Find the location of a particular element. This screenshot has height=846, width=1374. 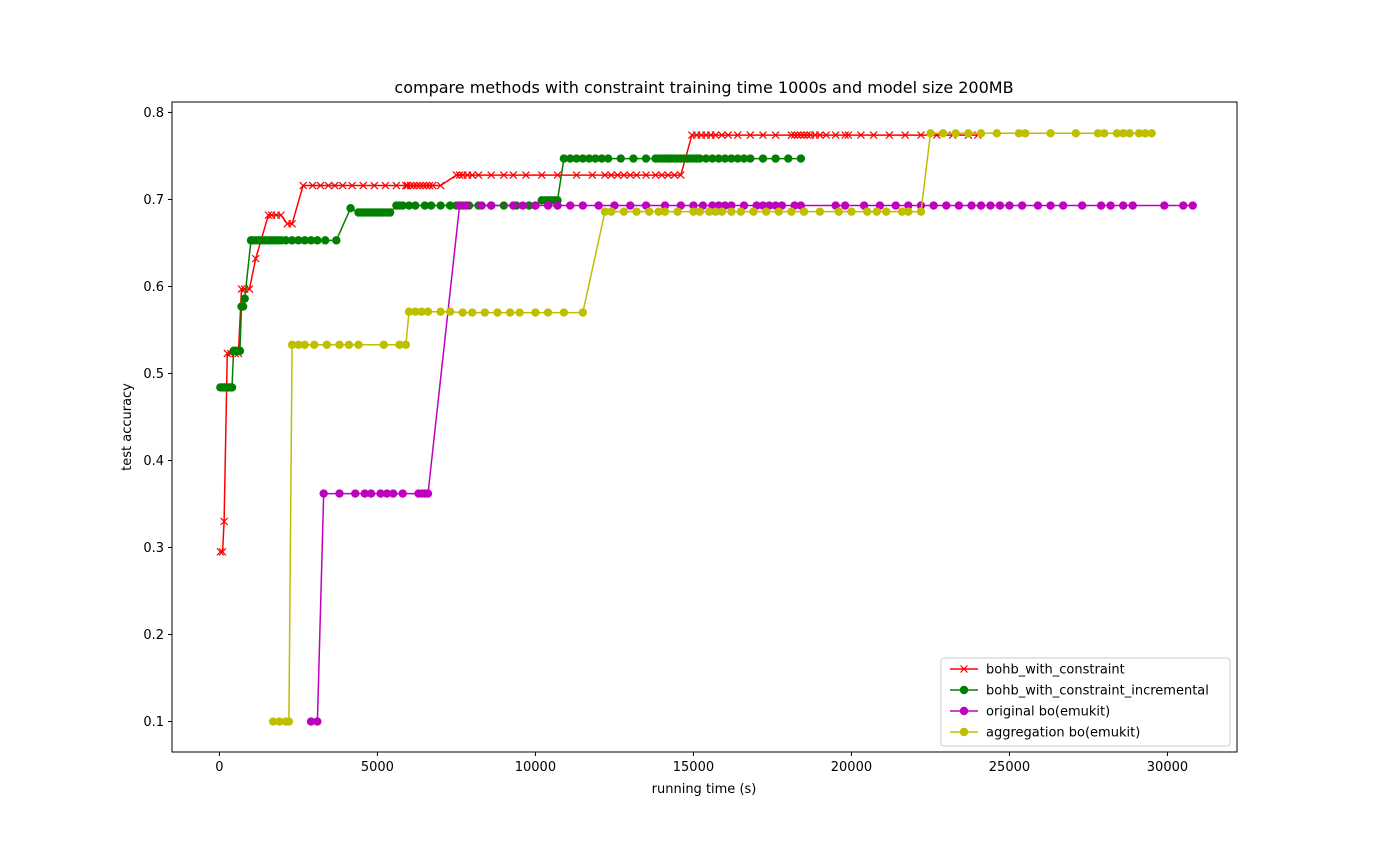

y-tick-label: 0.4 is located at coordinates (153, 461).